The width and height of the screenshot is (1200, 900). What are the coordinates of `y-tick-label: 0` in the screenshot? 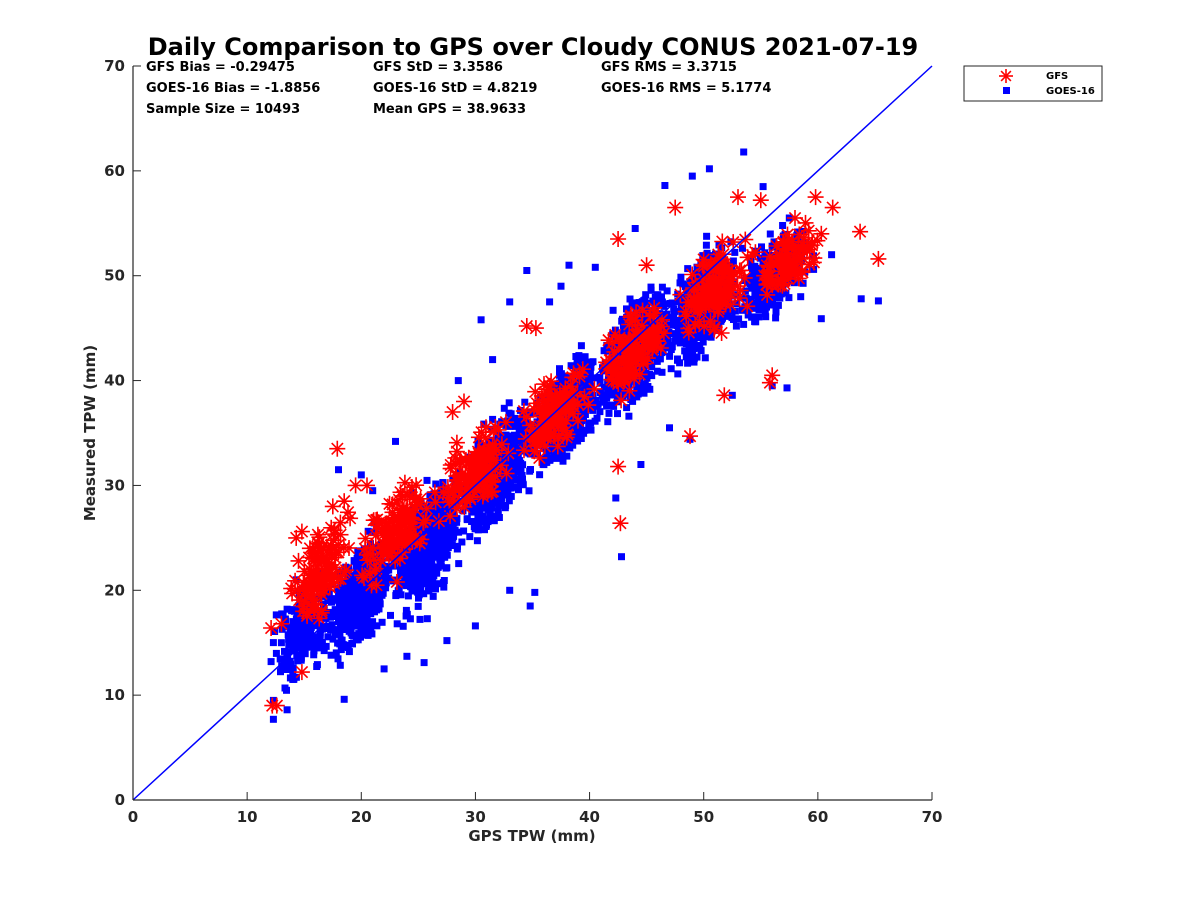 It's located at (120, 800).